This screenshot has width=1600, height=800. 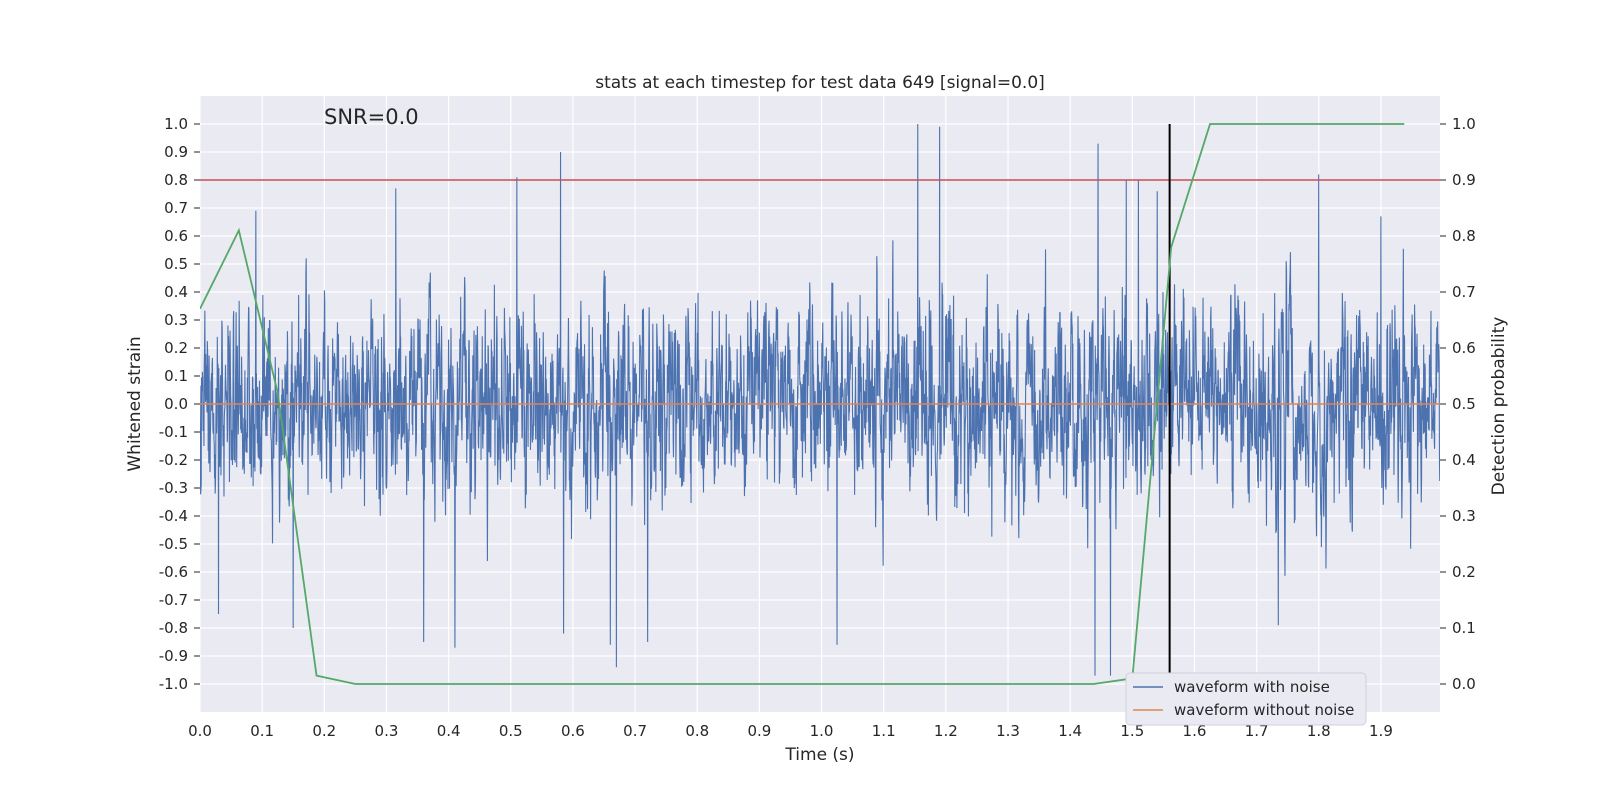 What do you see at coordinates (176, 320) in the screenshot?
I see `y-tick-label: 0.3` at bounding box center [176, 320].